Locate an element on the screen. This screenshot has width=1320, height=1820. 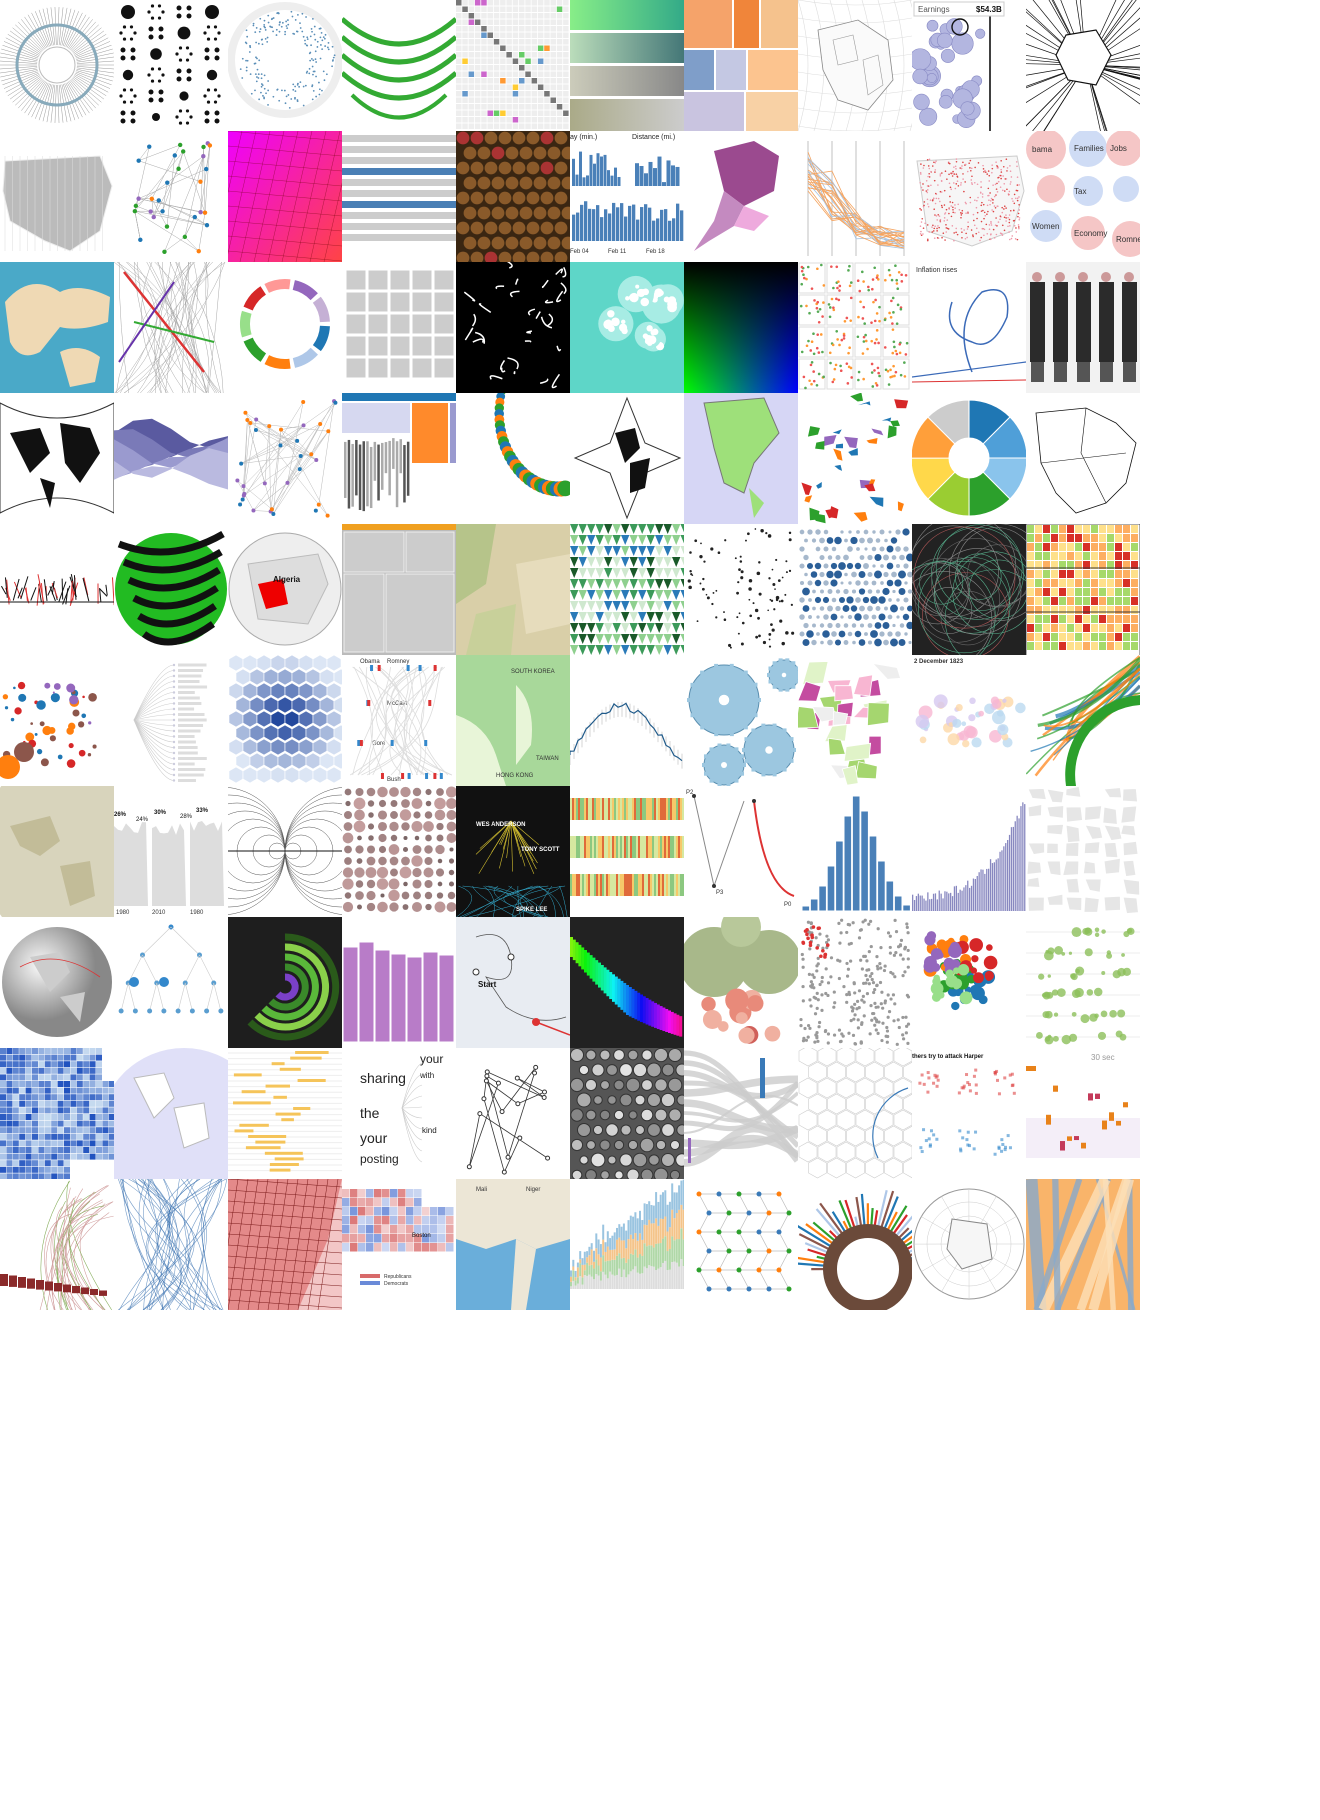
thumbnail-globe-algeria: Algeria is located at coordinates (285, 589).